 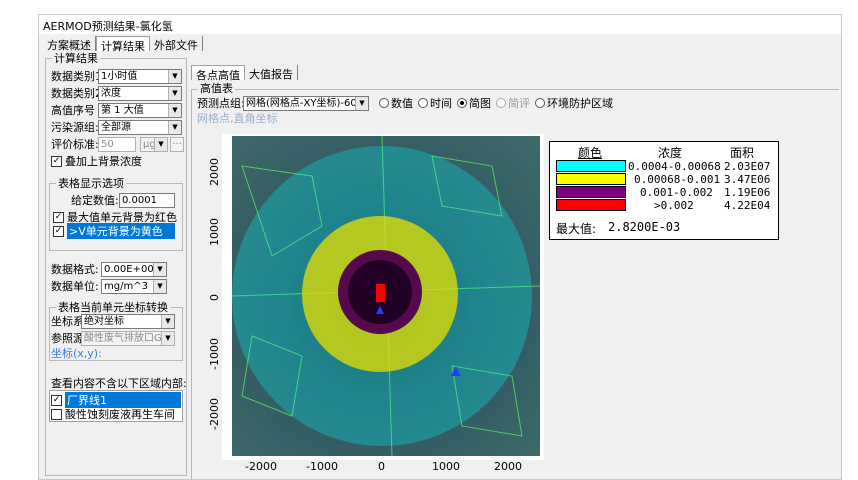 I want to click on standard-unit-select: μg ▼, so click(x=154, y=144).